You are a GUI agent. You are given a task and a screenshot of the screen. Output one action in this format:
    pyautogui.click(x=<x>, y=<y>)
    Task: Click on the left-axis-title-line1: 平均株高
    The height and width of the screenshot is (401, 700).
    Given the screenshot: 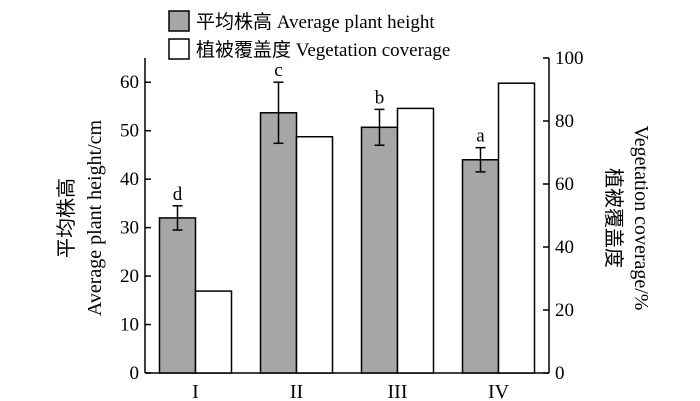 What is the action you would take?
    pyautogui.click(x=66, y=218)
    